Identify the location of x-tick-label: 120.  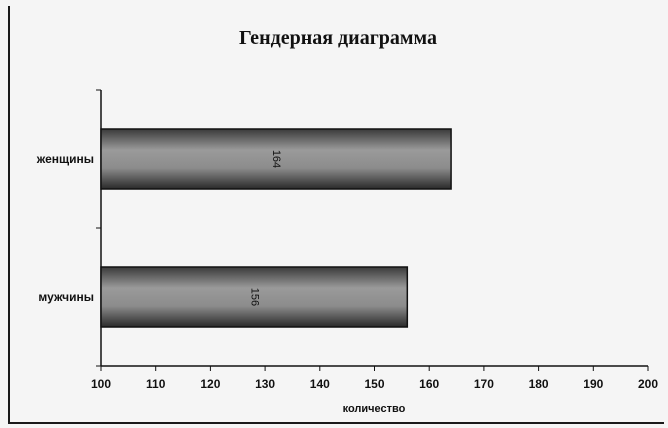
(210, 384).